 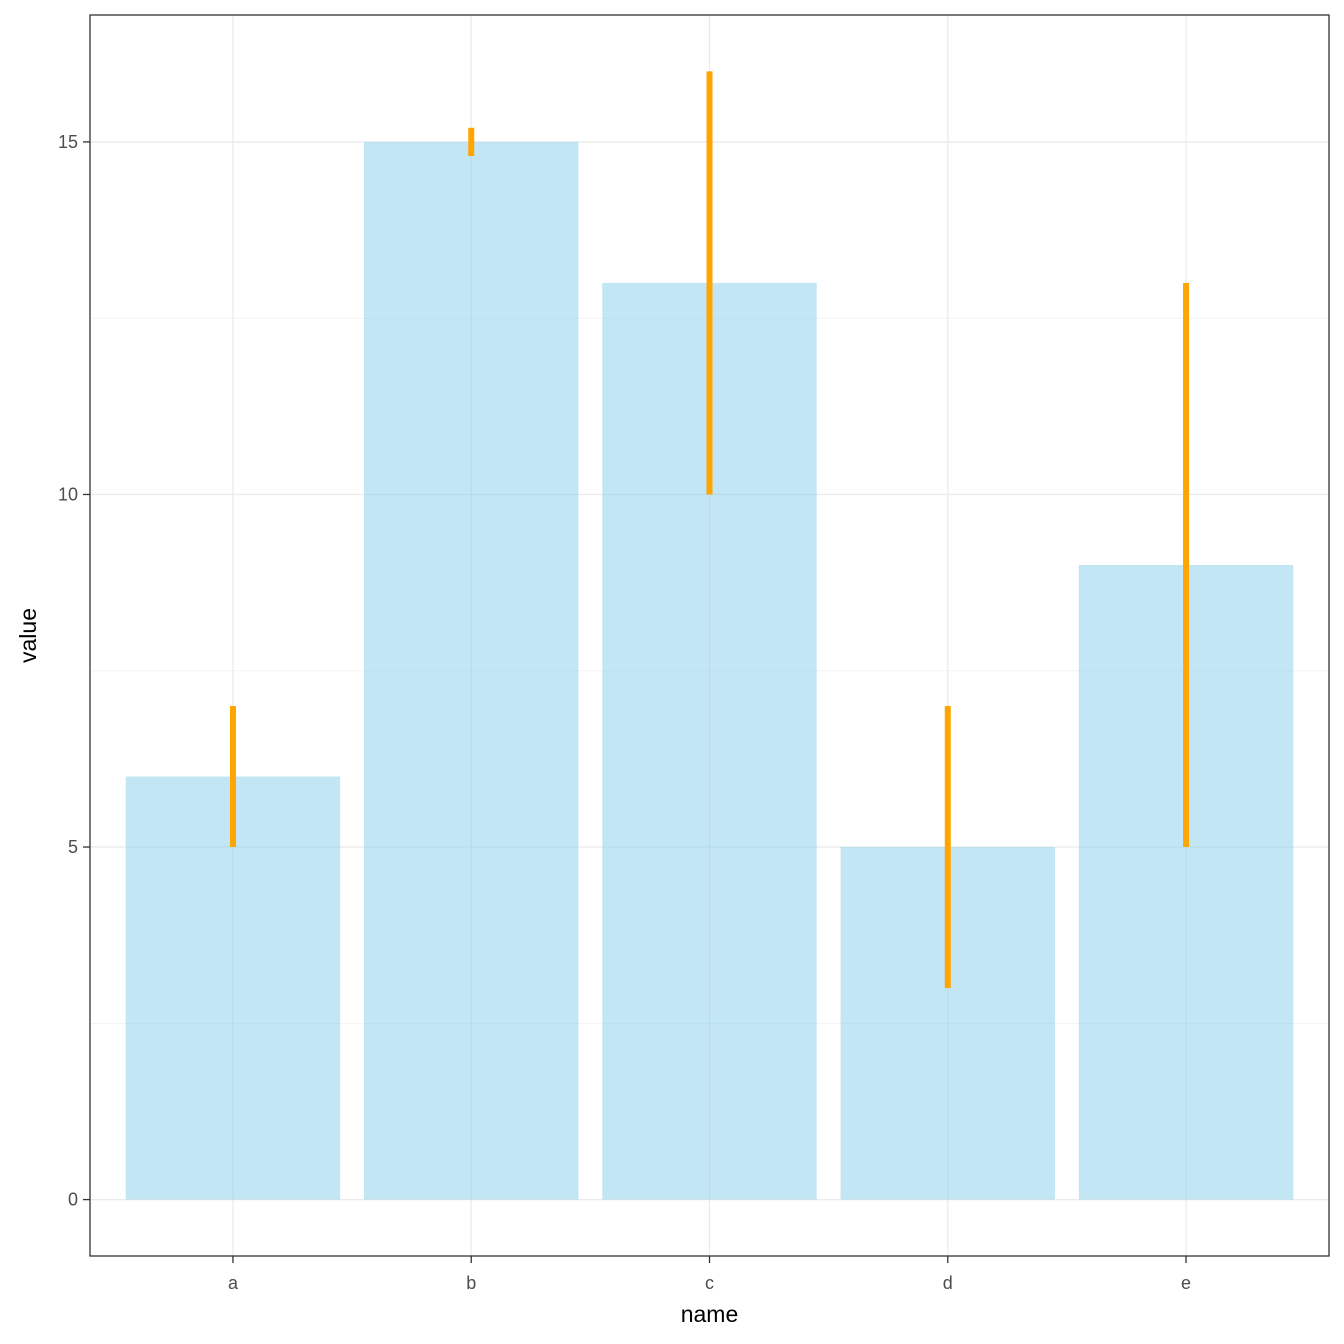 I want to click on x-tick-label: e, so click(x=1186, y=1283).